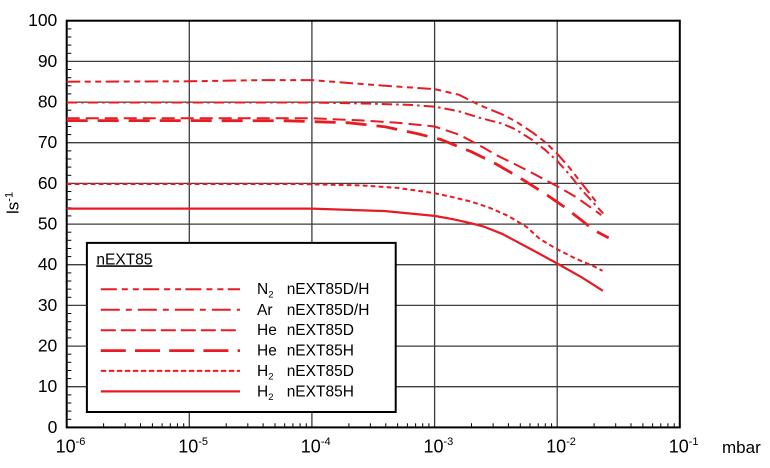 This screenshot has width=770, height=468. What do you see at coordinates (741, 447) in the screenshot?
I see `svg-text: mbar` at bounding box center [741, 447].